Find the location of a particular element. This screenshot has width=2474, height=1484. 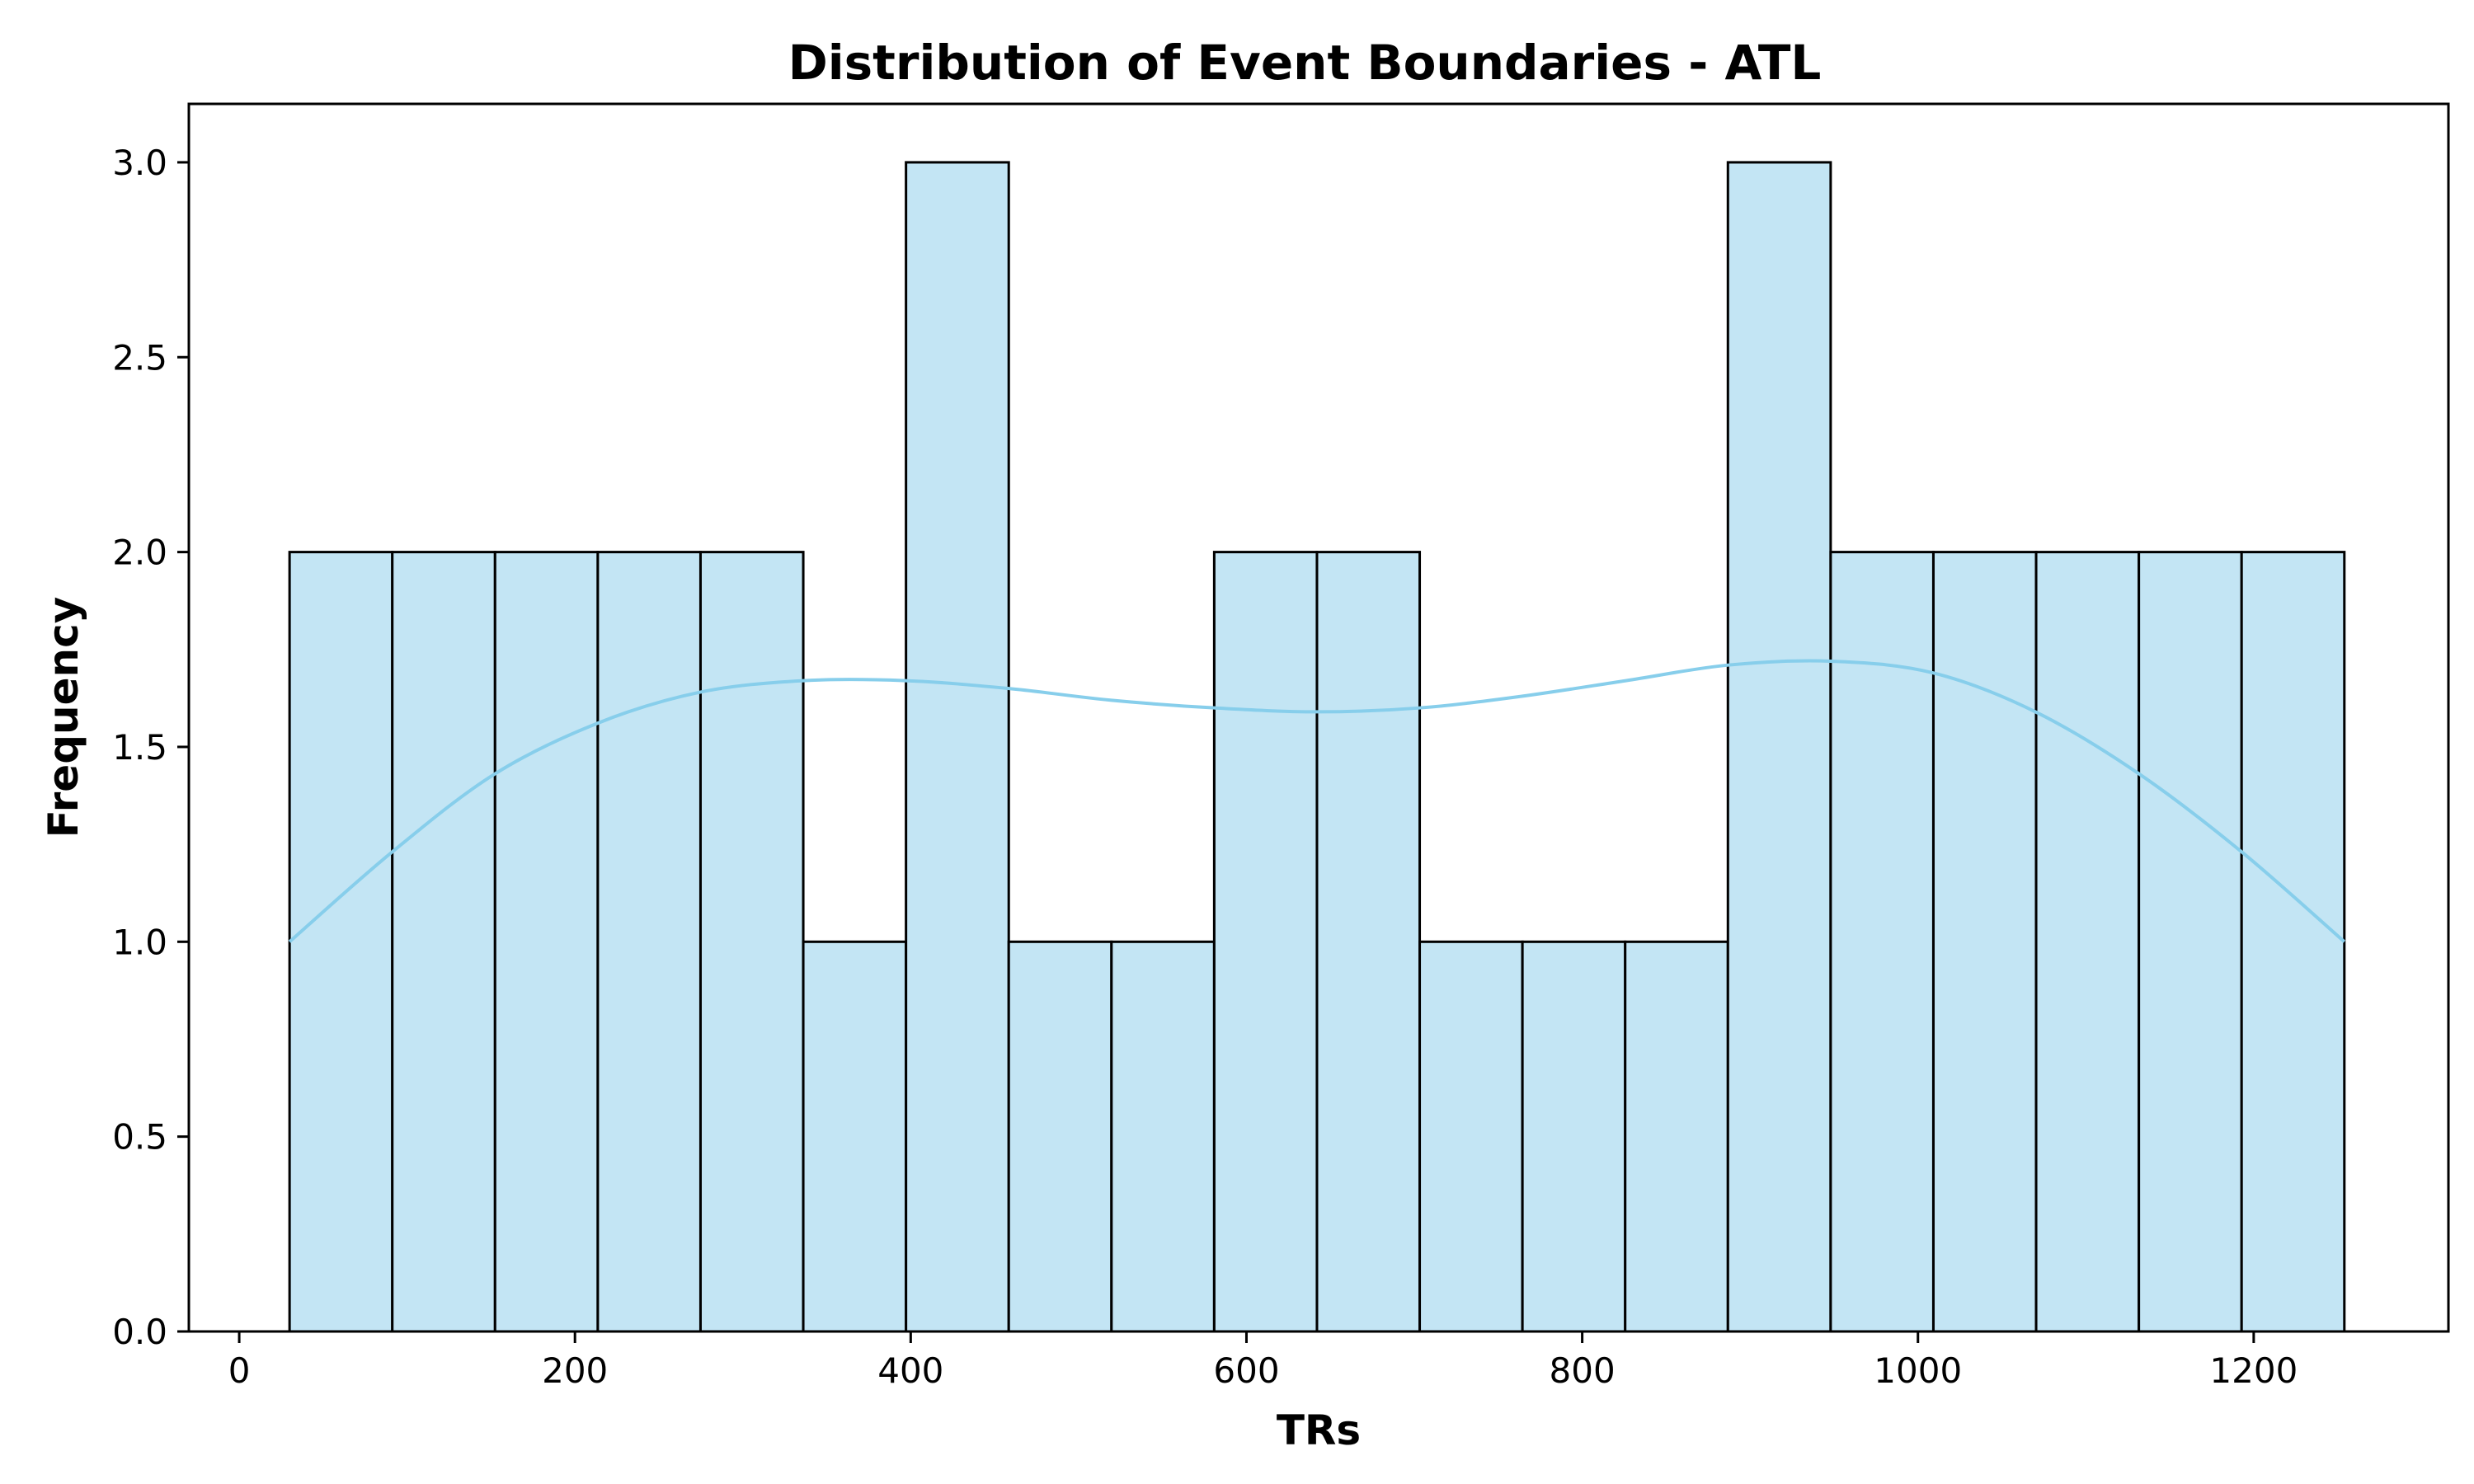

y-tick-label: 3.0 is located at coordinates (139, 163).